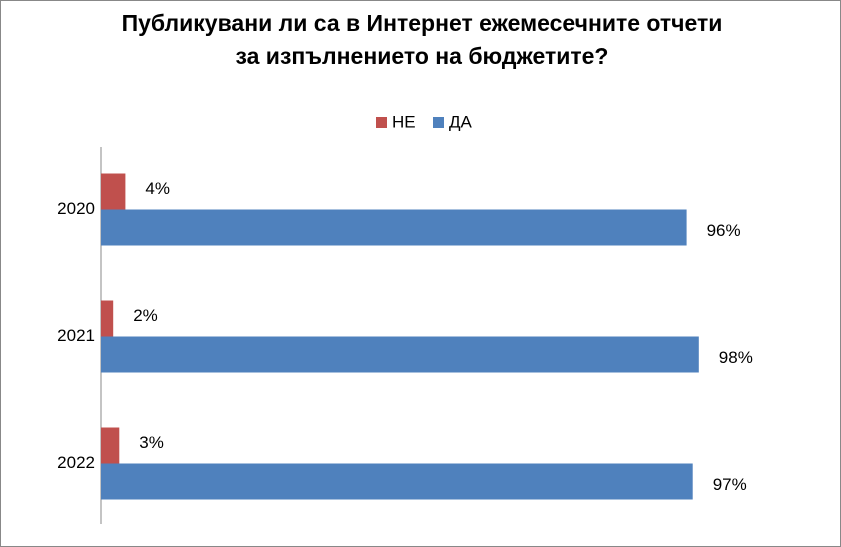 This screenshot has height=547, width=841. Describe the element at coordinates (76, 208) in the screenshot. I see `y-tick-label: 2020` at that location.